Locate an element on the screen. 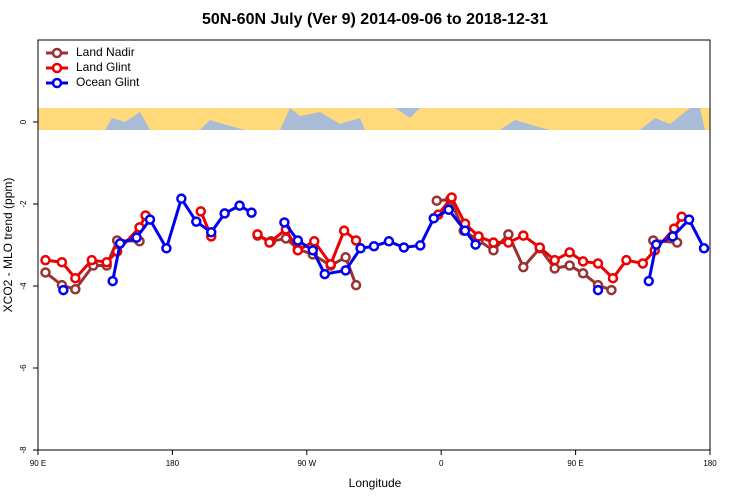 This screenshot has width=750, height=500. legend-label: Ocean Glint is located at coordinates (108, 82).